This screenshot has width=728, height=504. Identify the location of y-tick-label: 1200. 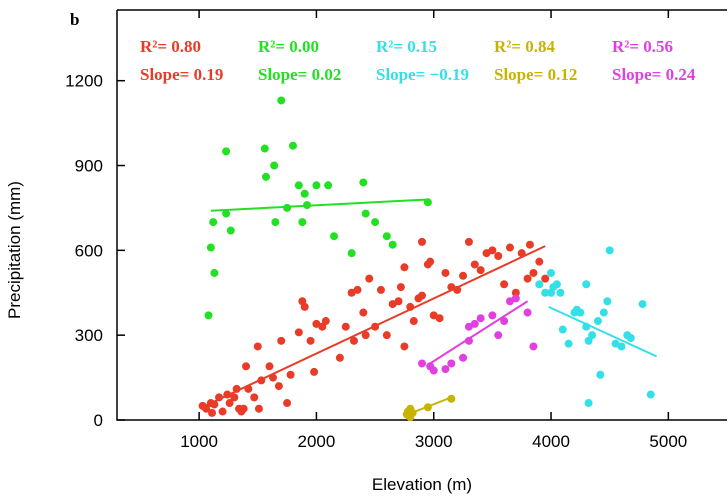
(84, 81).